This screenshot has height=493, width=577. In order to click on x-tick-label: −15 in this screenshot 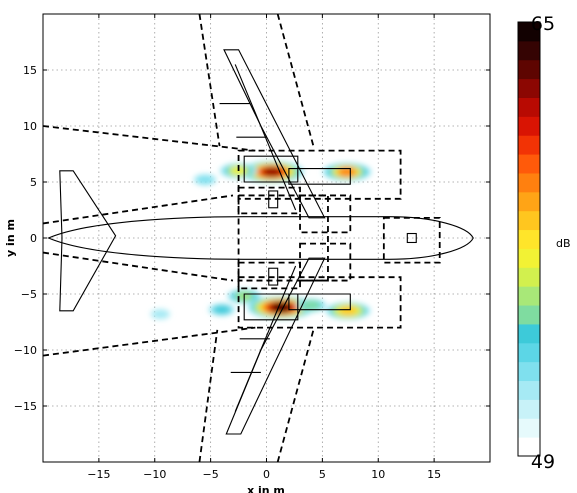, I will do `click(98, 474)`.